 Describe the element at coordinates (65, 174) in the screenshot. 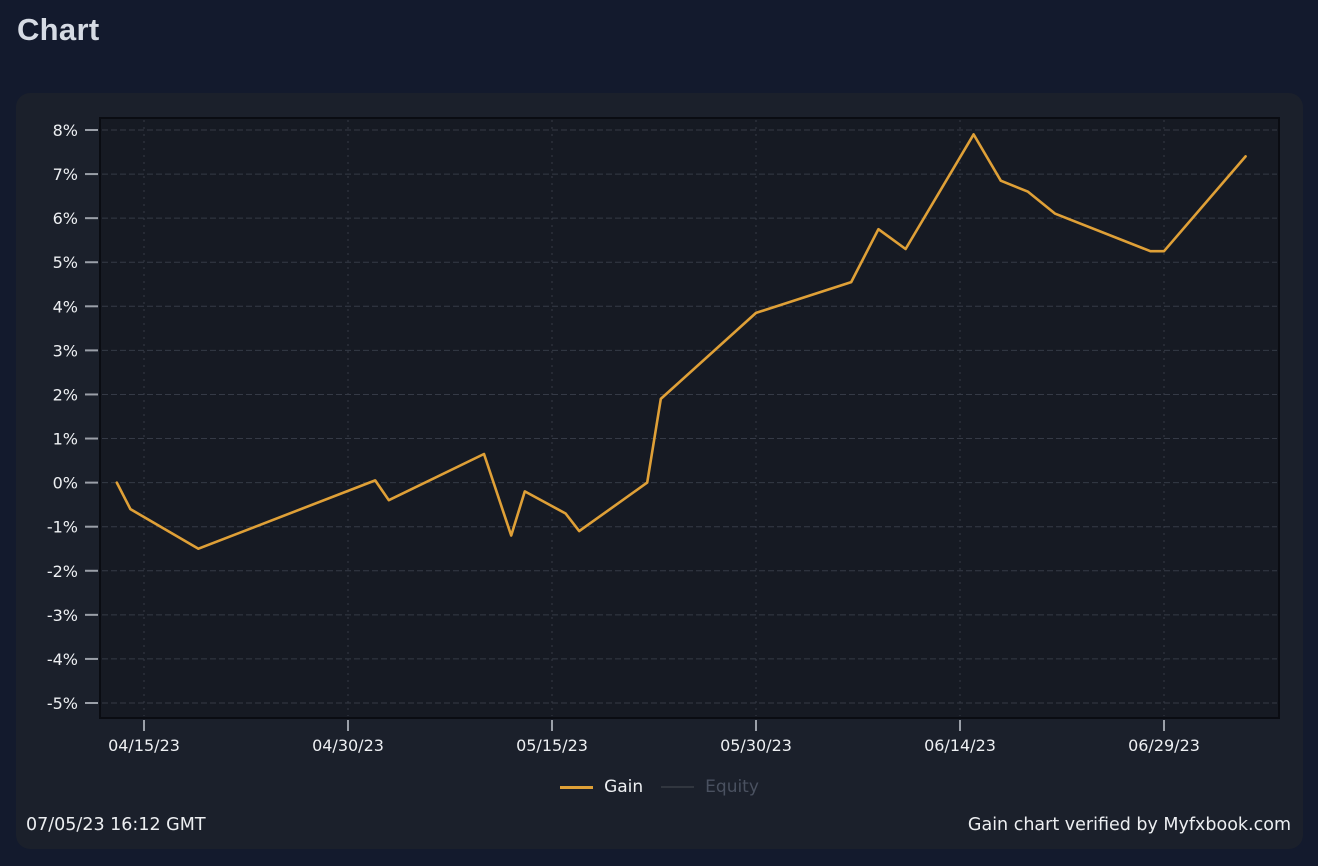

I see `y-axis-label: 7%` at that location.